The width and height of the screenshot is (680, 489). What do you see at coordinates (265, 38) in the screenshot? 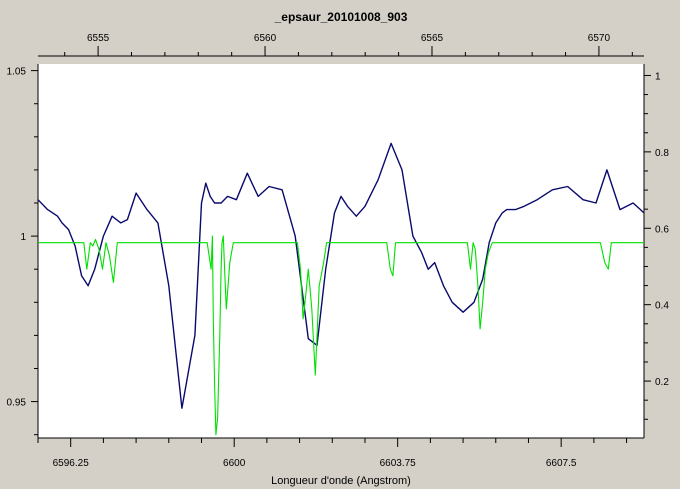
I see `top-x-tick-label: 6560` at bounding box center [265, 38].